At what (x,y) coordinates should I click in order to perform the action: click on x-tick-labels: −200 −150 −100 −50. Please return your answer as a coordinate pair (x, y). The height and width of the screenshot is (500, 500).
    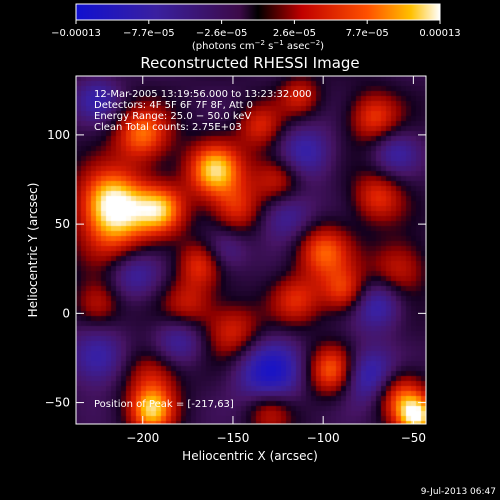
    Looking at the image, I should click on (276, 438).